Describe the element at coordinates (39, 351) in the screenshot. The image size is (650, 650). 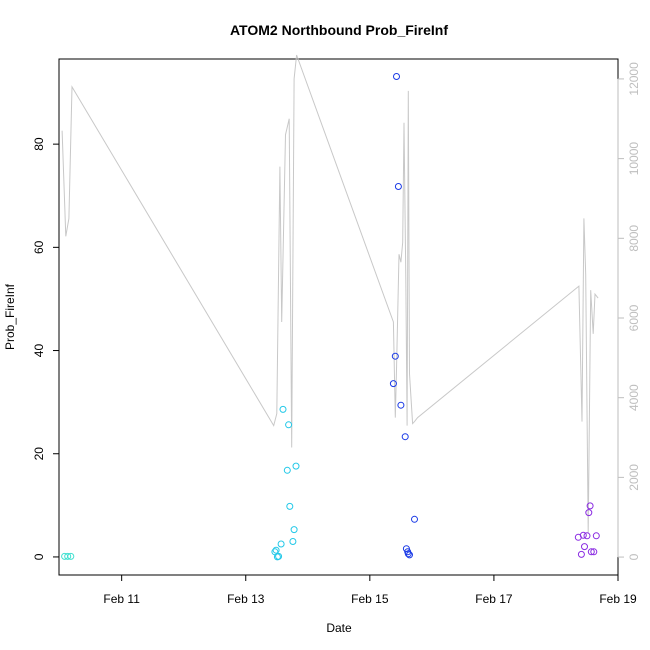
I see `y-tick-label: 40` at that location.